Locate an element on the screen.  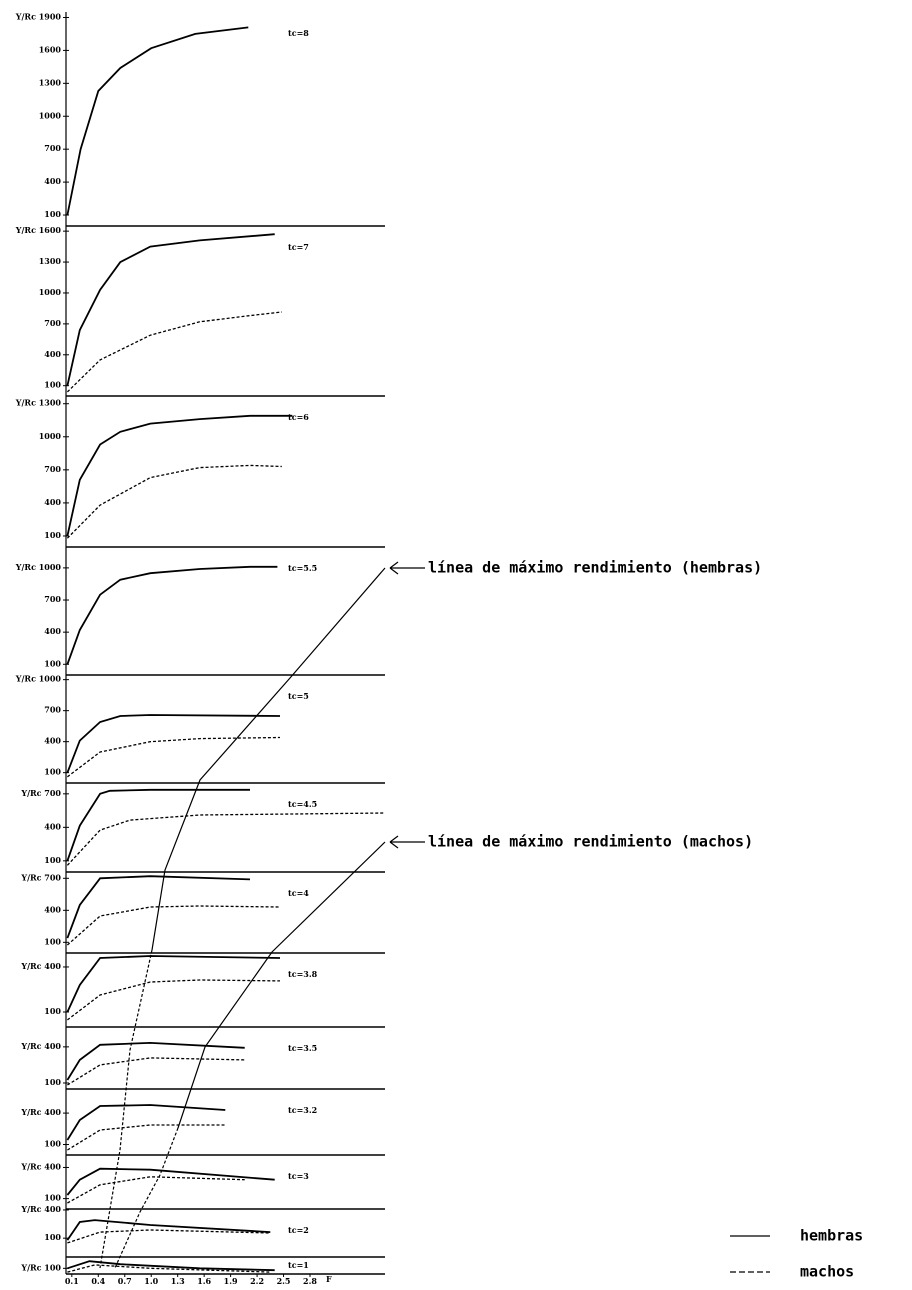
panel-label: tc=3.8 is located at coordinates (303, 974).